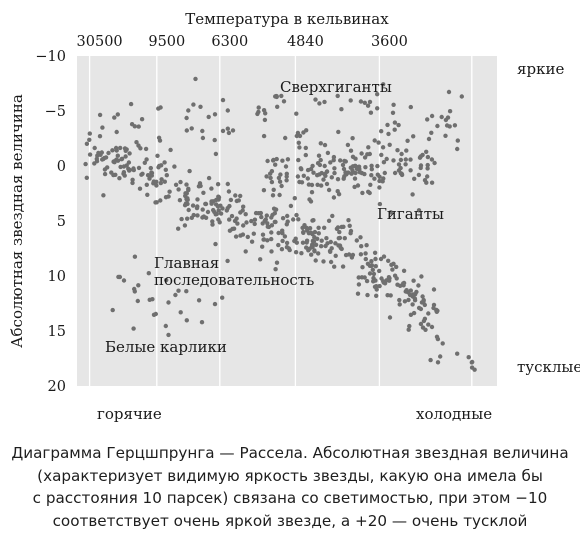 This screenshot has width=580, height=533. I want to click on y-tick-label: 0, so click(61, 167).